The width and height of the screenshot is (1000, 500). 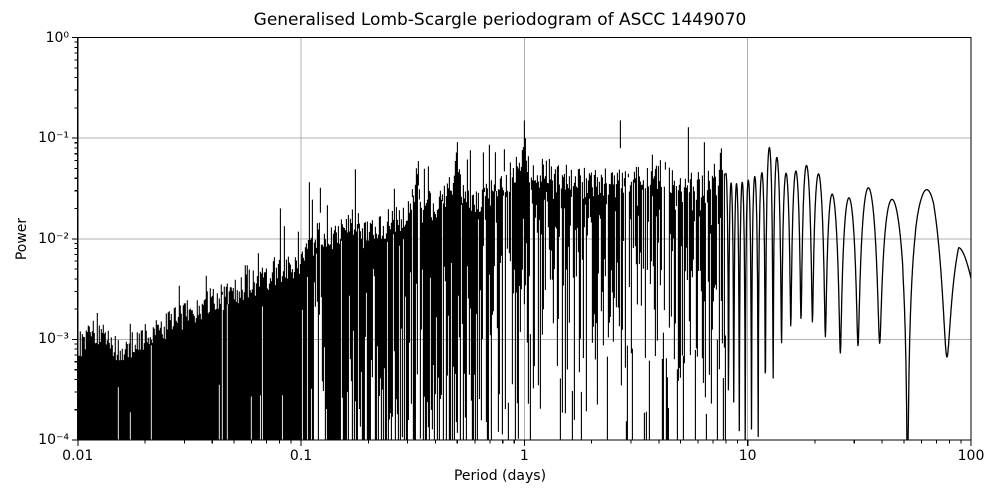 I want to click on y-tick-label: 10⁰, so click(x=57, y=37).